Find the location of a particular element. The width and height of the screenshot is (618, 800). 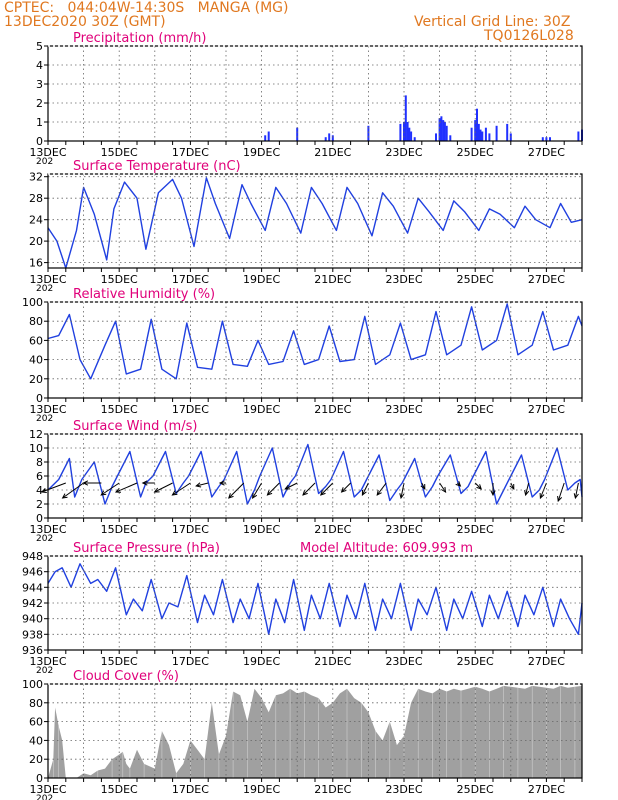

panel-5-xtick-label-0: 13DEC is located at coordinates (47, 661).